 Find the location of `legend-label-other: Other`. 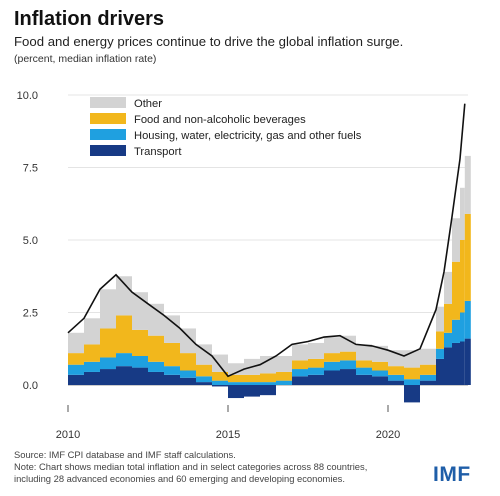

legend-label-other: Other is located at coordinates (148, 104).